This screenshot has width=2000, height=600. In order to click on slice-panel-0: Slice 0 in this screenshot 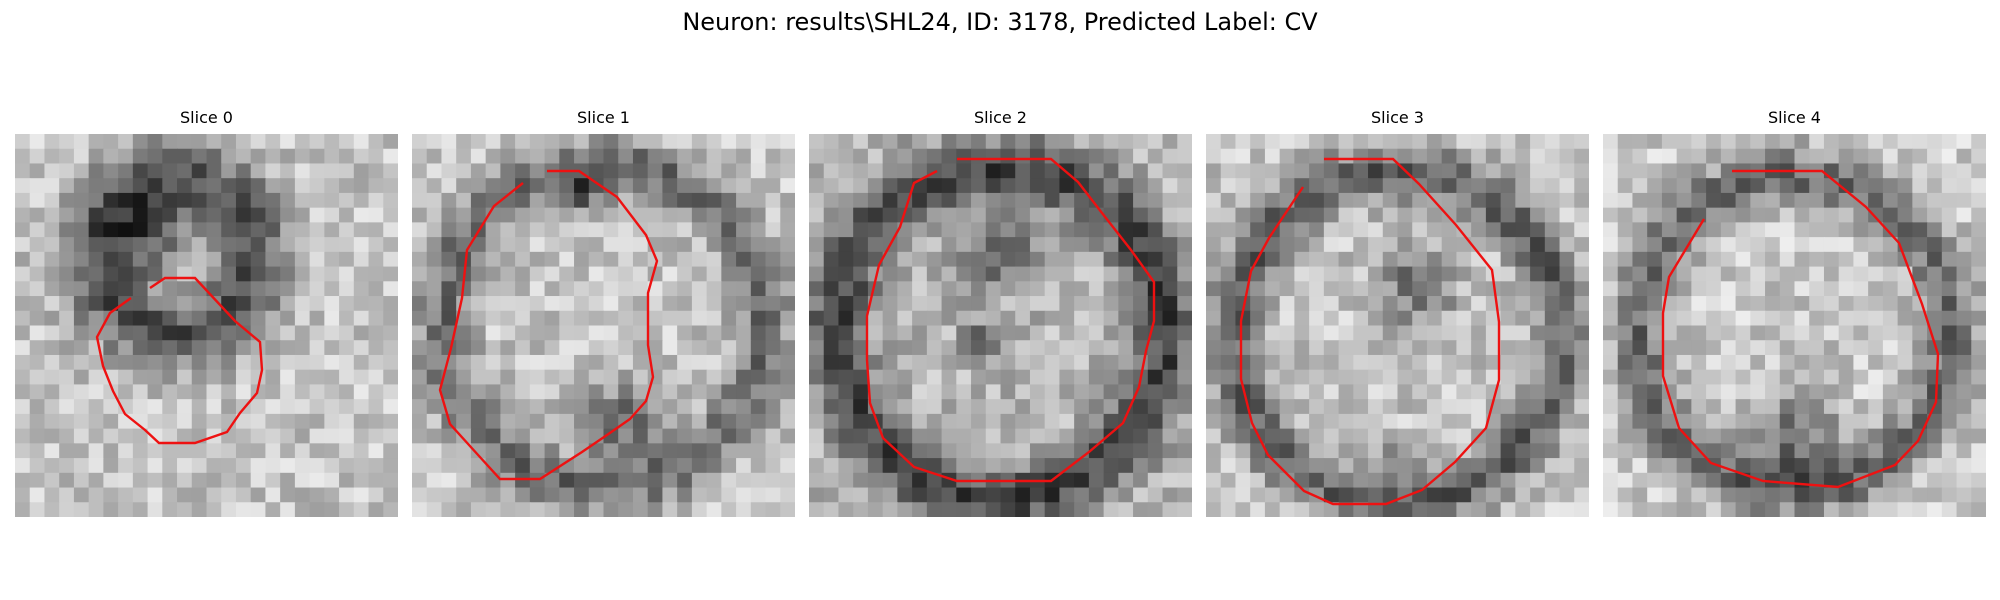, I will do `click(206, 312)`.